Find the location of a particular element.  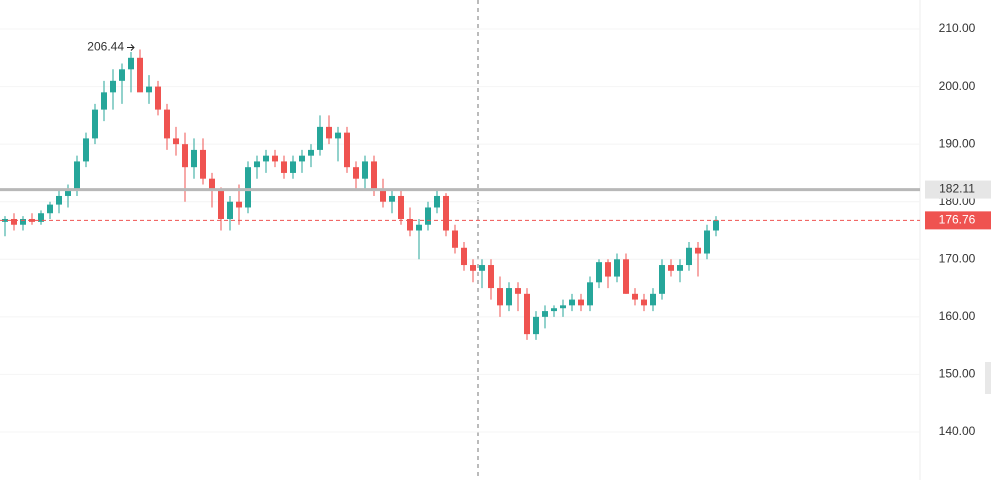

scroll-handle is located at coordinates (988, 378).